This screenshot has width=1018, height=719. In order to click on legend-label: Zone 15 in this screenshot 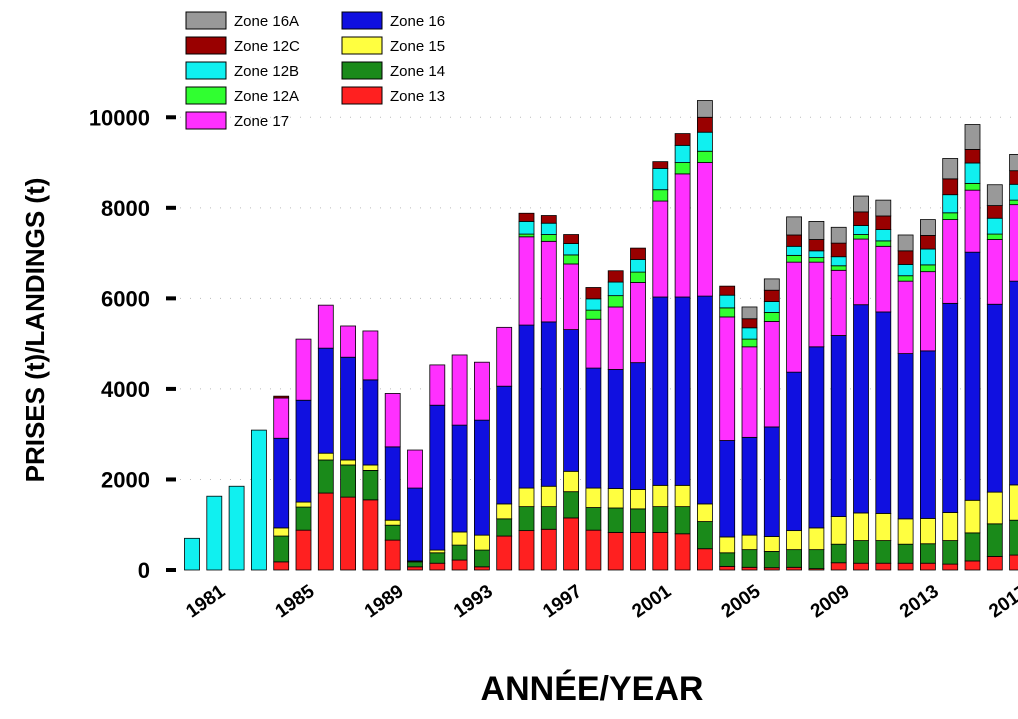, I will do `click(417, 46)`.